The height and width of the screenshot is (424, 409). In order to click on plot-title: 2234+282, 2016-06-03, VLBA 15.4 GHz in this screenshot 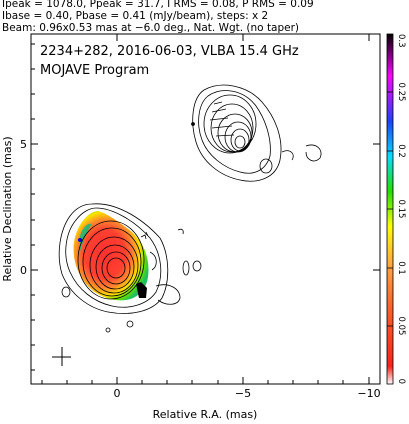, I will do `click(169, 51)`.